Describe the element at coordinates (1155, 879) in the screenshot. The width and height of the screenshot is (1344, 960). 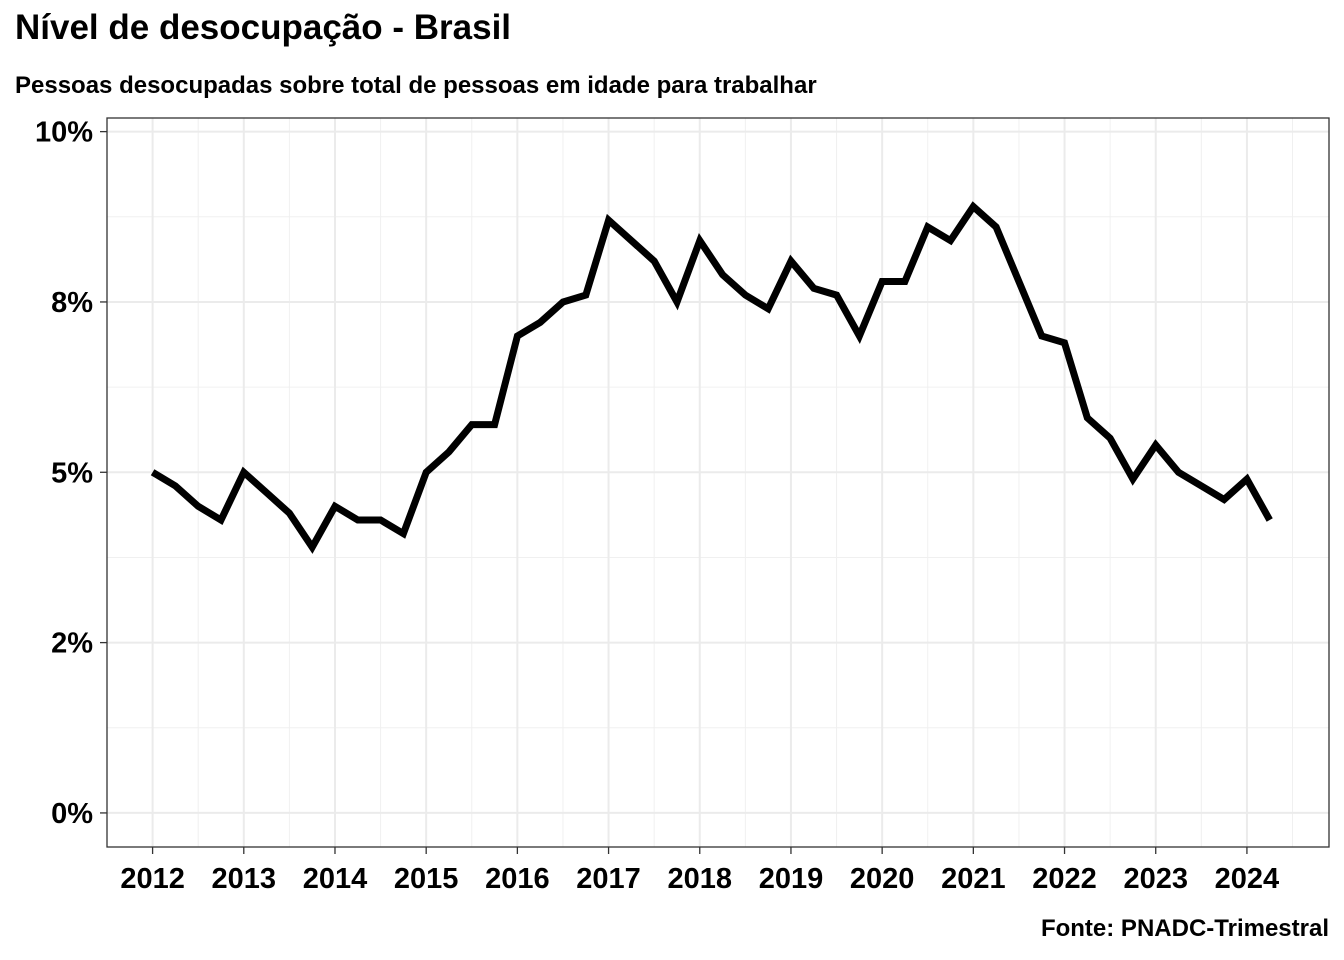
I see `x-tick-label: 2023` at that location.